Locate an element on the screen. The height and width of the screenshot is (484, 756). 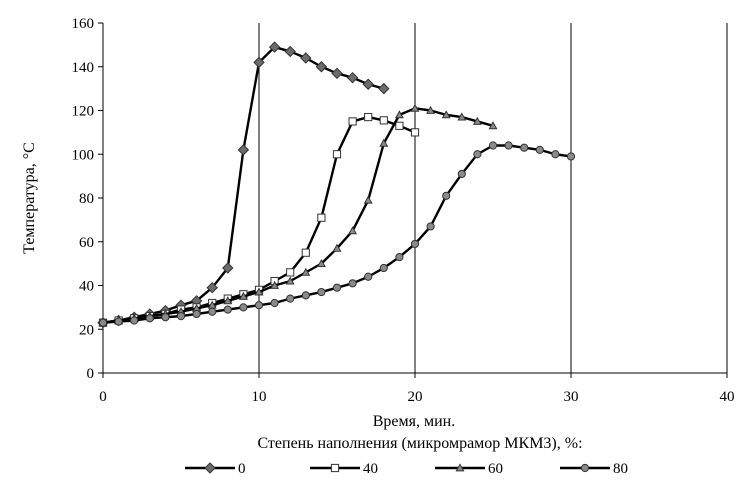
y-tick-label: 20 is located at coordinates (86, 330).